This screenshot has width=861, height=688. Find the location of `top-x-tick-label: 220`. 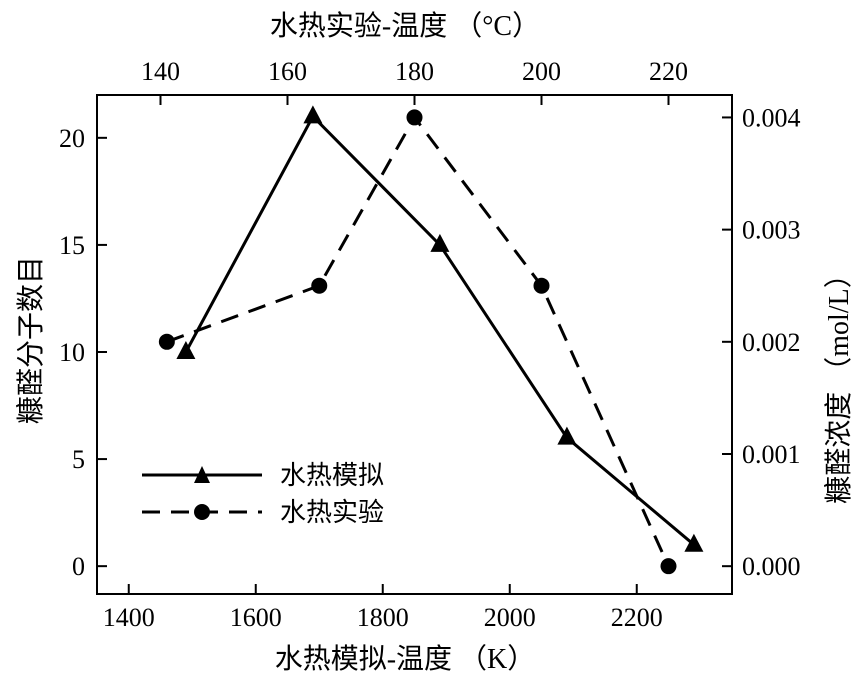

top-x-tick-label: 220 is located at coordinates (668, 71).